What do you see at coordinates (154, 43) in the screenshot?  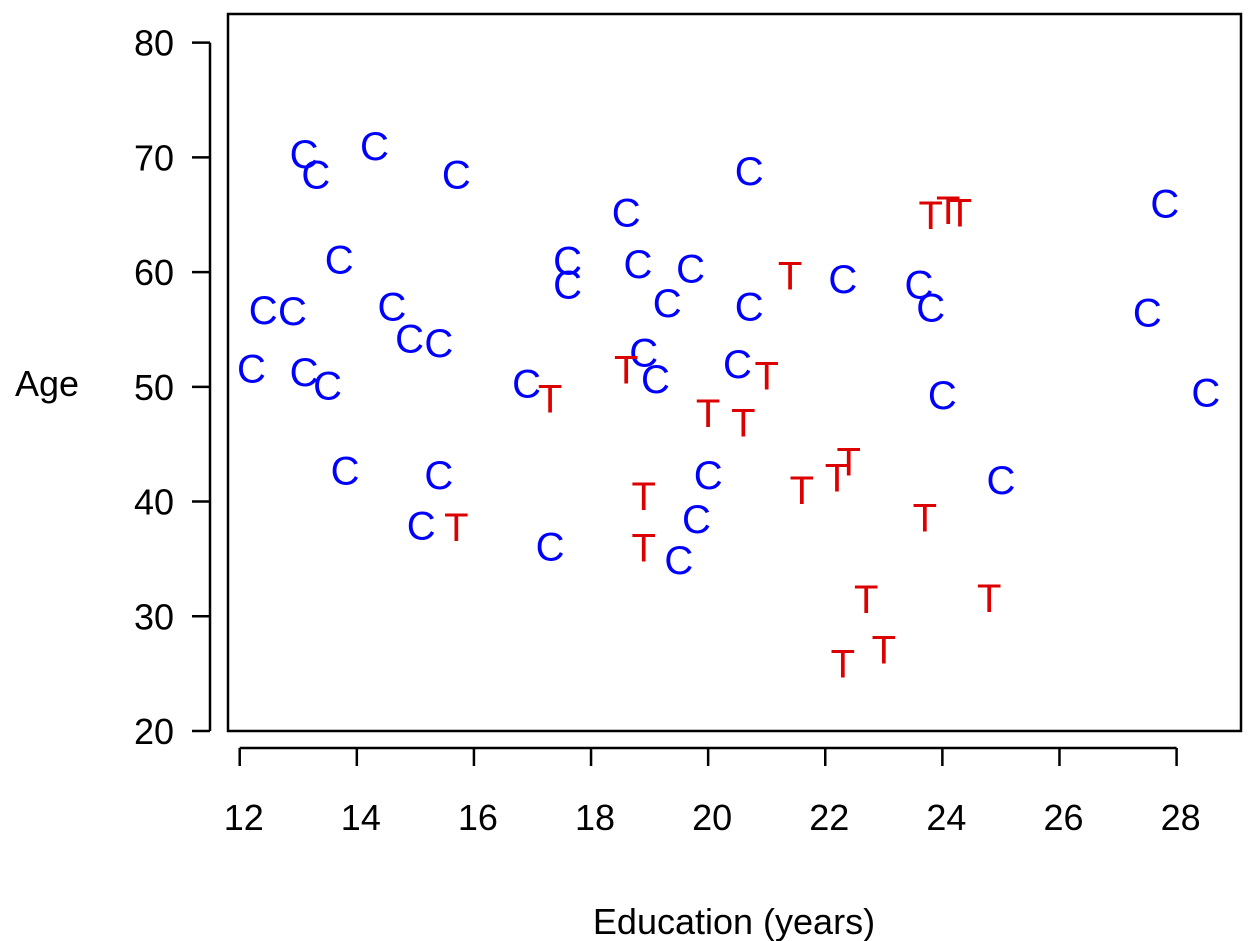 I see `y-tick-label: 80` at bounding box center [154, 43].